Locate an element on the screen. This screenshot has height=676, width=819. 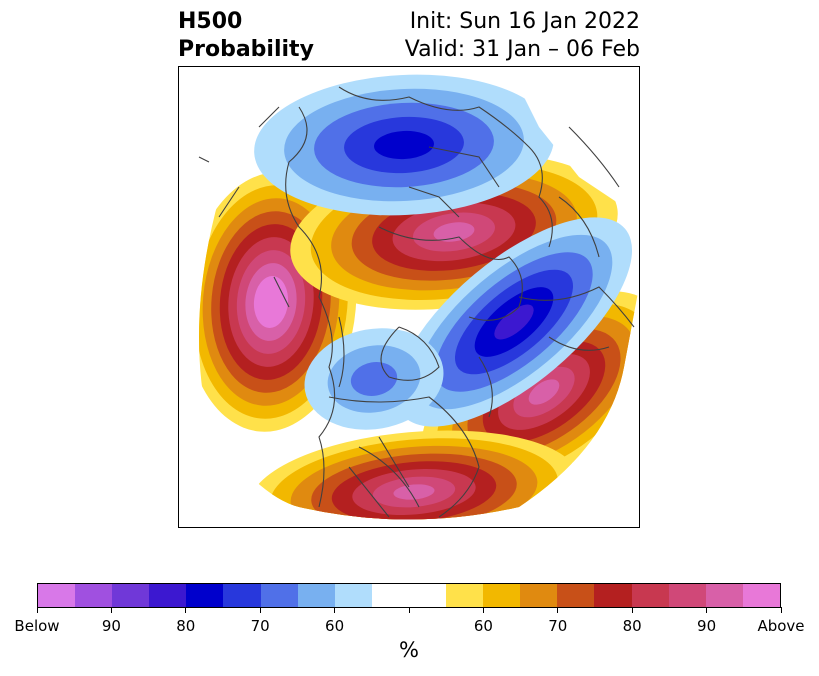
anomaly-below-canada is located at coordinates (374, 379).